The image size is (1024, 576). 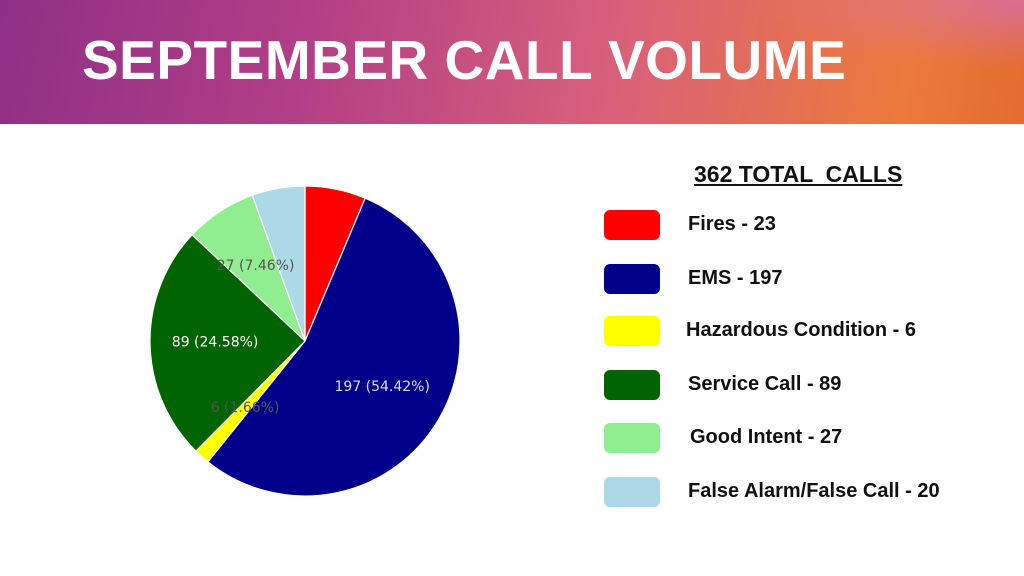 What do you see at coordinates (215, 343) in the screenshot?
I see `pie-data-label-service-call: 89 (24.58%)` at bounding box center [215, 343].